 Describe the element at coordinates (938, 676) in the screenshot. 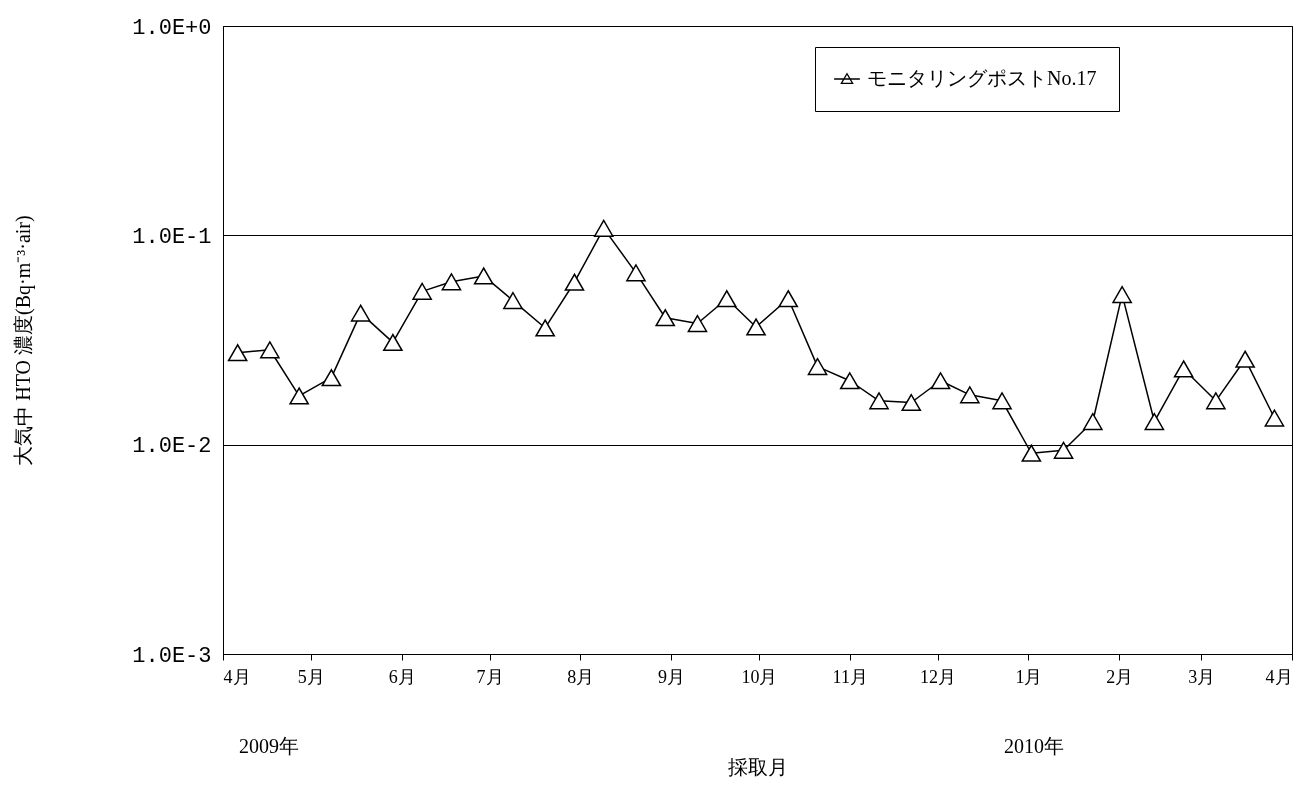

I see `x-tick-label: 12月` at that location.